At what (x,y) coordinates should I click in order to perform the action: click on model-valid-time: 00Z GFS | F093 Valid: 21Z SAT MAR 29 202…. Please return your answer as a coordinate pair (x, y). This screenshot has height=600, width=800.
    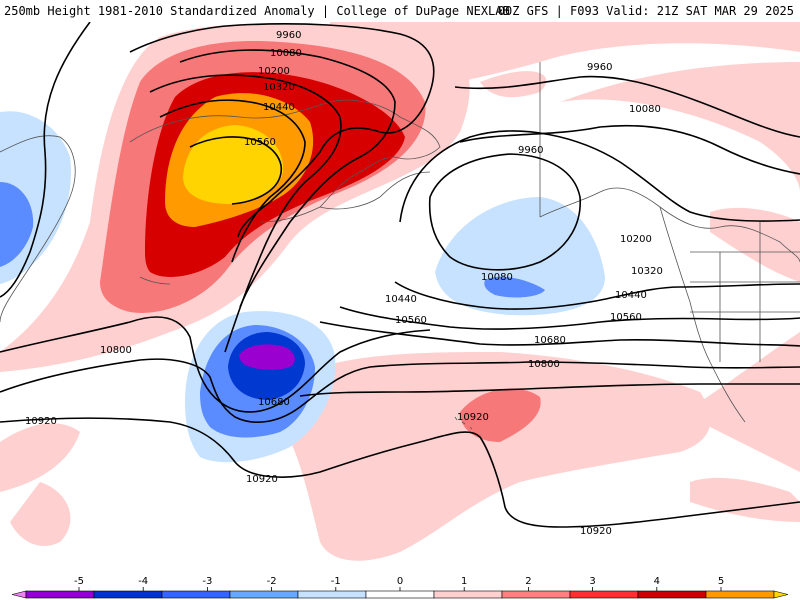
    Looking at the image, I should click on (645, 11).